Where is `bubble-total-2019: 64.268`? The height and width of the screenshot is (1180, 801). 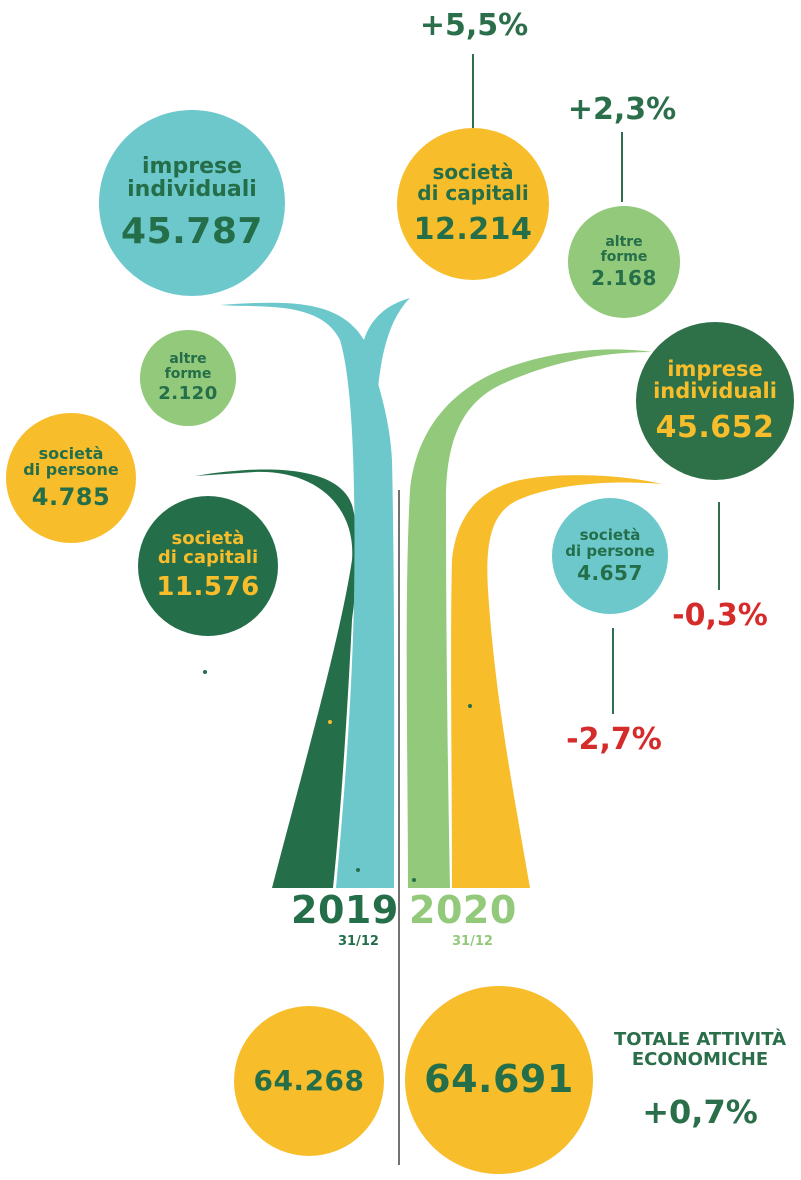 bubble-total-2019: 64.268 is located at coordinates (309, 1081).